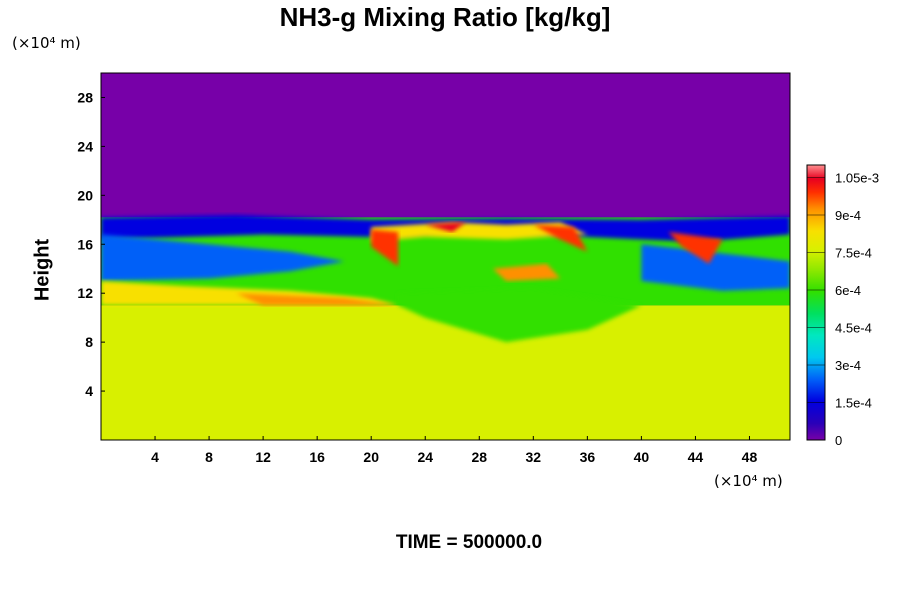 The height and width of the screenshot is (600, 900). Describe the element at coordinates (209, 457) in the screenshot. I see `x-tick-label: 8` at that location.